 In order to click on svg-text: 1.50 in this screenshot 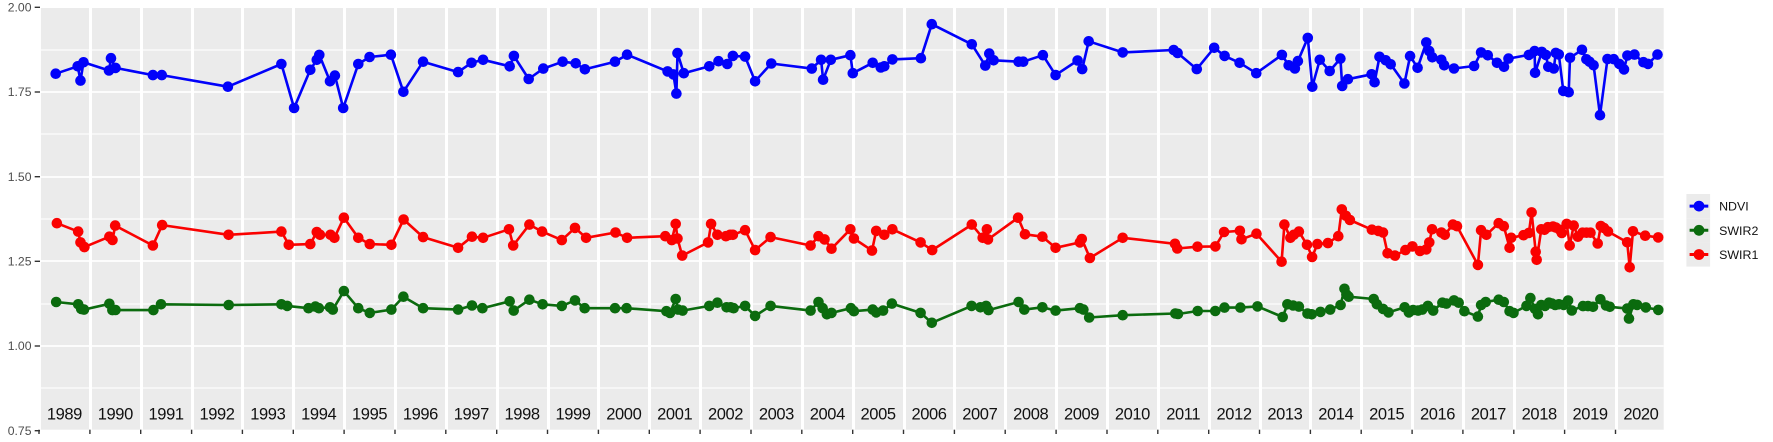, I will do `click(20, 177)`.